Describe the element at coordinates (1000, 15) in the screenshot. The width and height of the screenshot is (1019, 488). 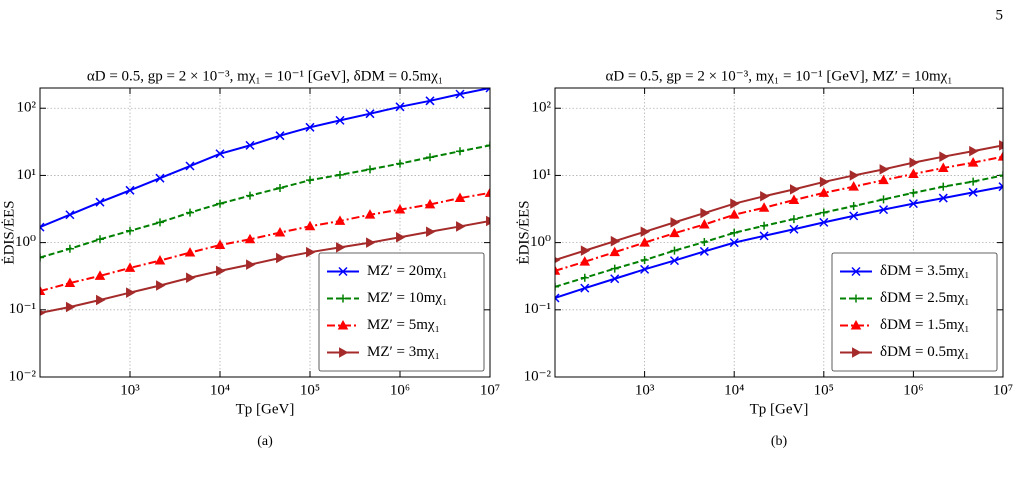
I see `page-number: 5` at that location.